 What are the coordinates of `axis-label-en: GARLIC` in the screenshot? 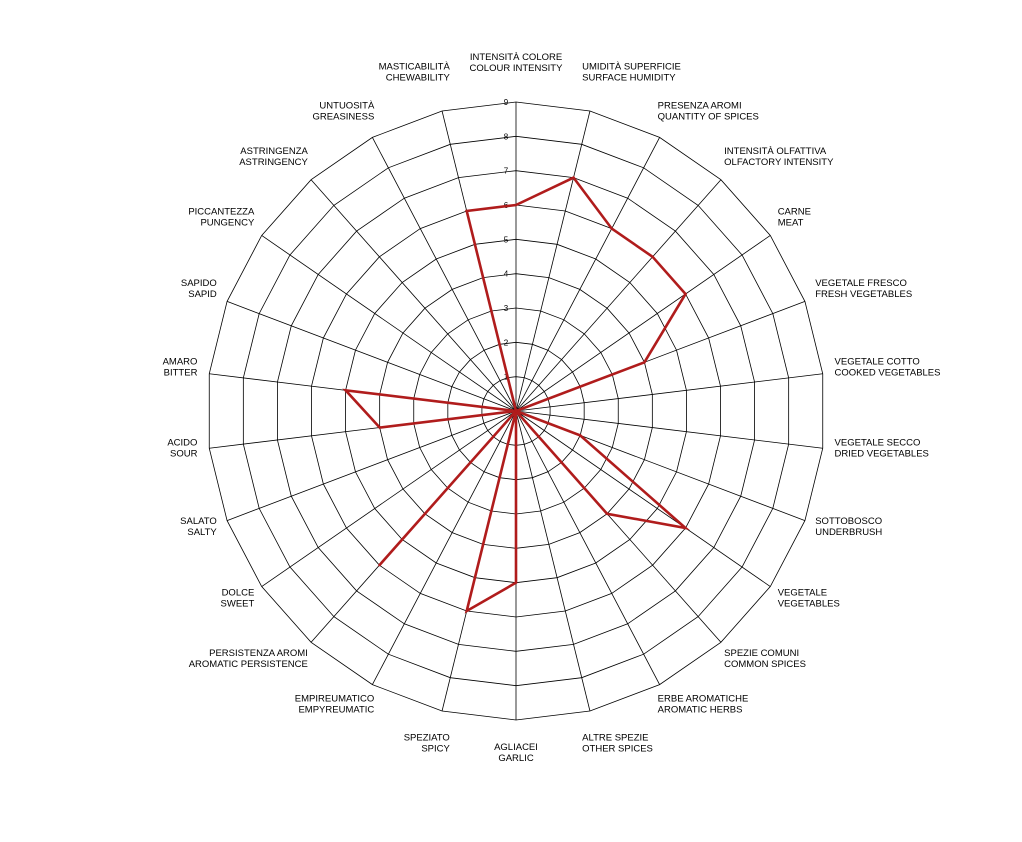 It's located at (516, 758).